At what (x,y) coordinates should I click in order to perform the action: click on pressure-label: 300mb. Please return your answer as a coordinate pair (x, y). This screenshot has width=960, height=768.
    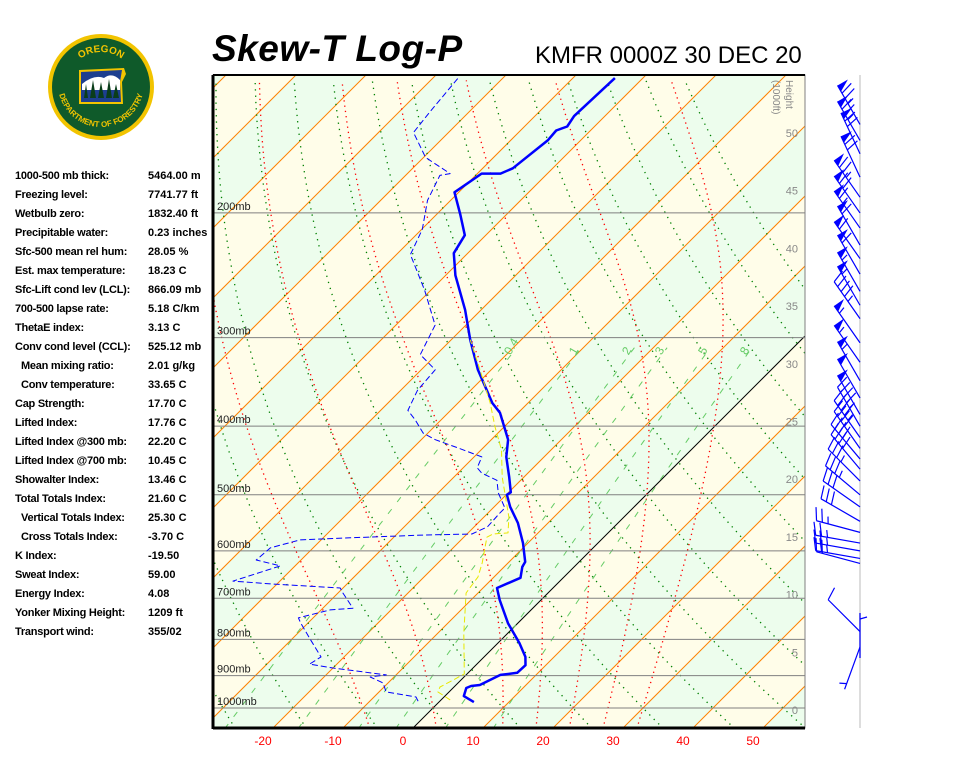
    Looking at the image, I should click on (234, 332).